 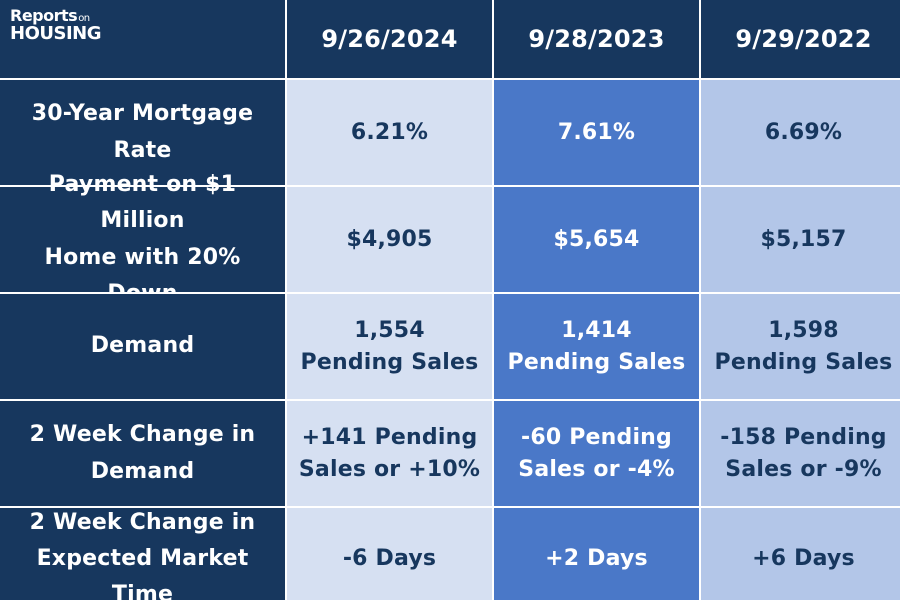 What do you see at coordinates (142, 346) in the screenshot?
I see `row-label-demand: Demand` at bounding box center [142, 346].